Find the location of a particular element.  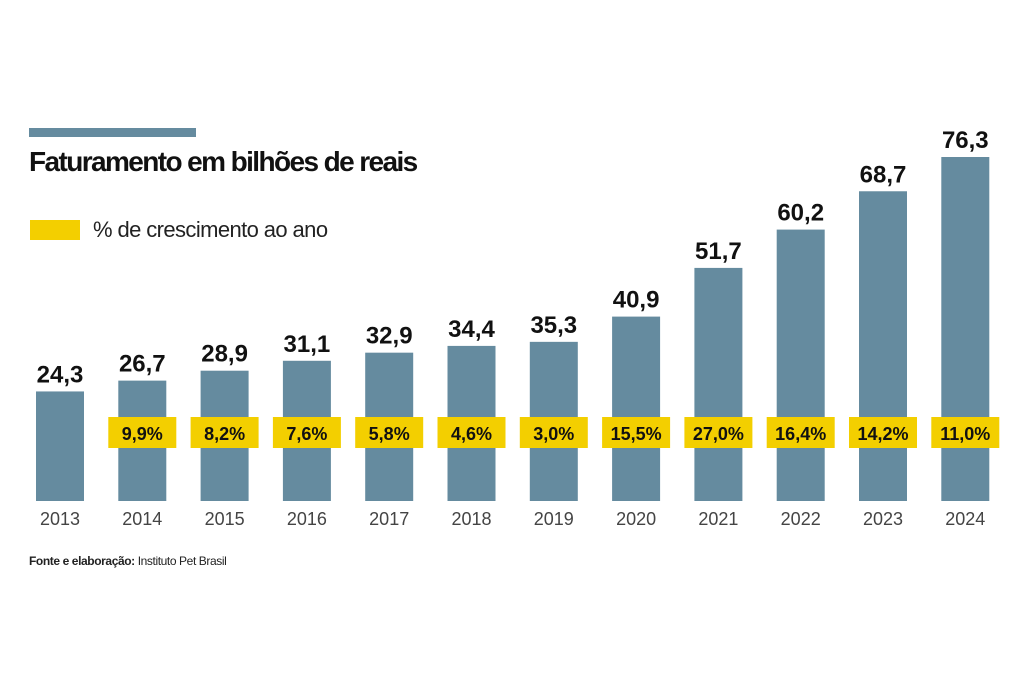

bar-2020 is located at coordinates (636, 408).